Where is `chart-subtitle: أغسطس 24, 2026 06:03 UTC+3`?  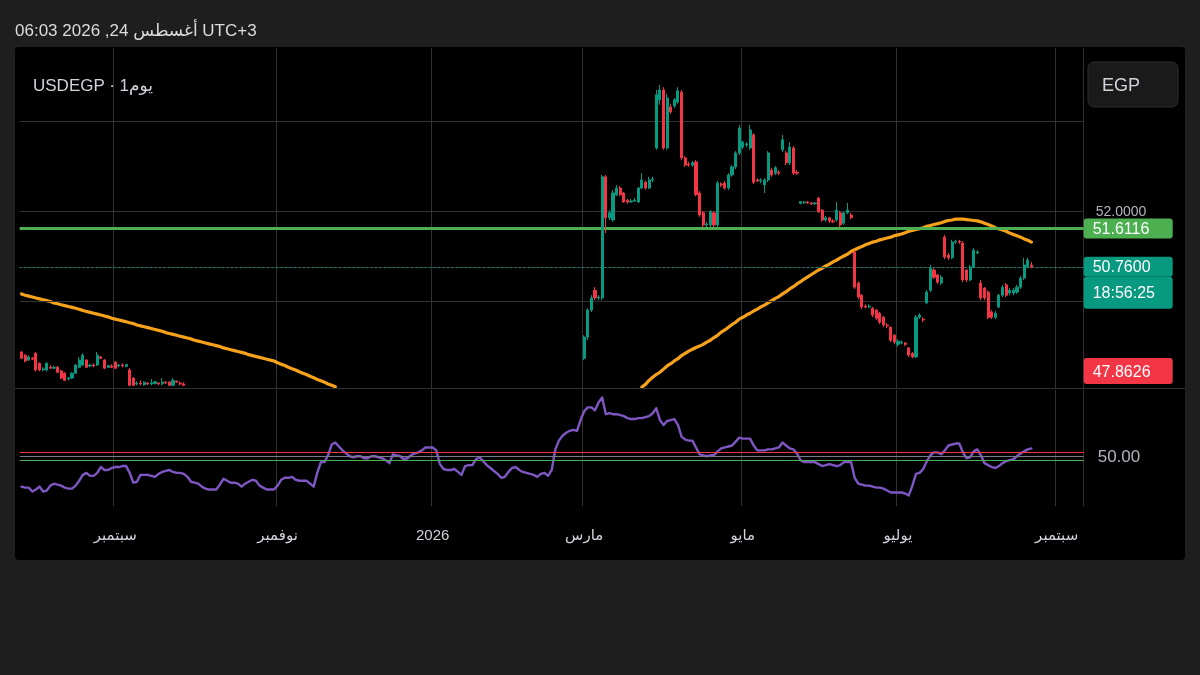 chart-subtitle: أغسطس 24, 2026 06:03 UTC+3 is located at coordinates (136, 30).